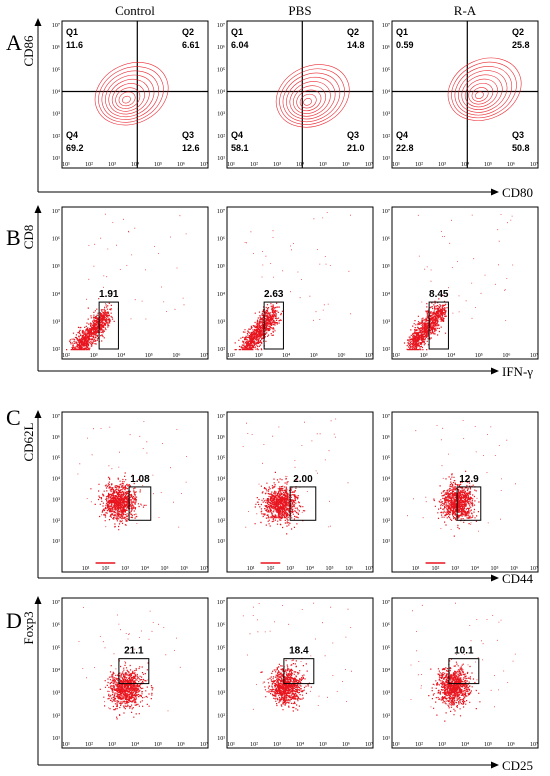 The height and width of the screenshot is (776, 550). What do you see at coordinates (495, 578) in the screenshot?
I see `x-axis-arrow` at bounding box center [495, 578].